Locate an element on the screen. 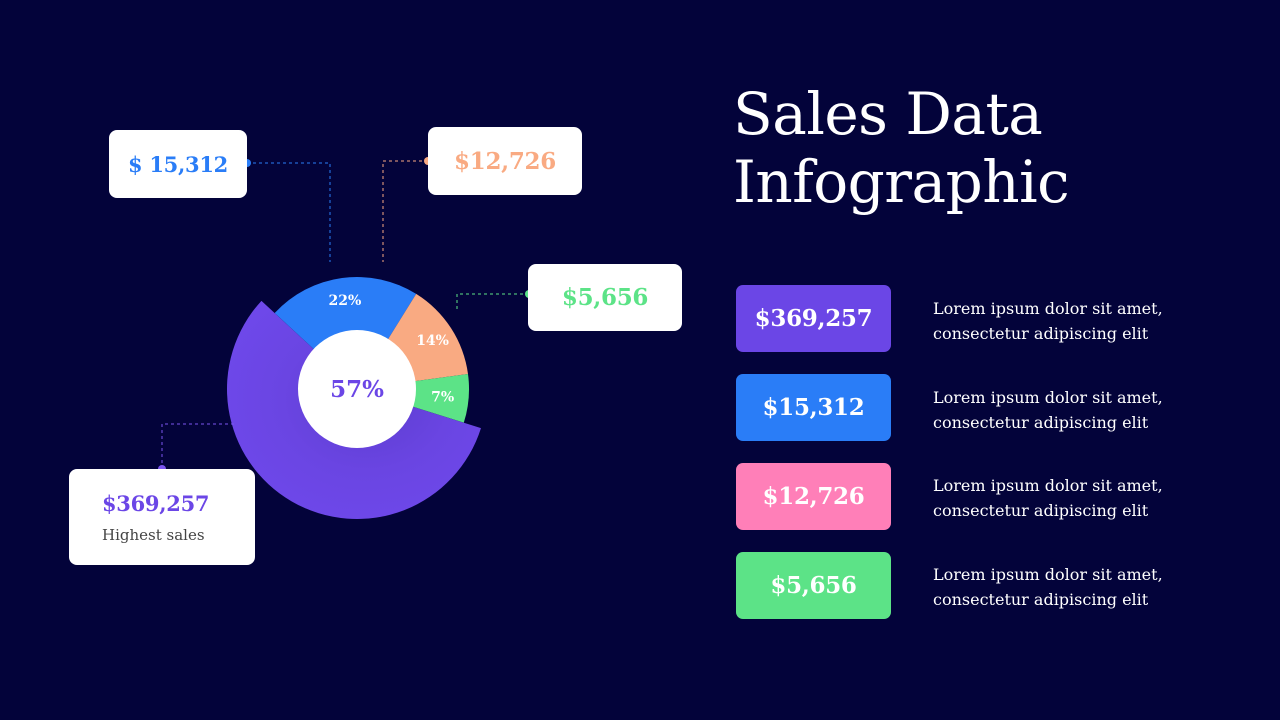  legend-value-box: $12,726 is located at coordinates (813, 496).